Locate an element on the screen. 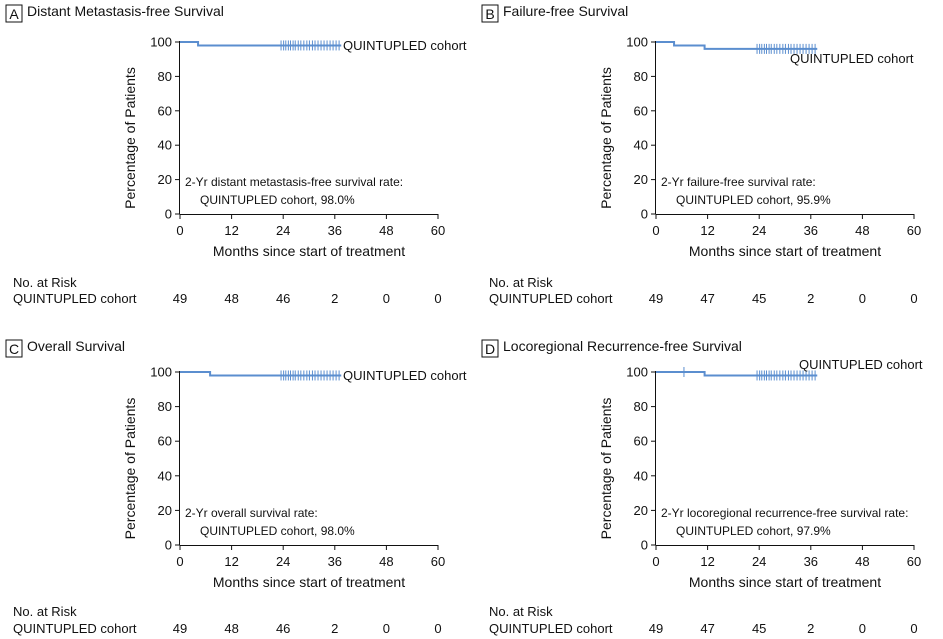 The image size is (943, 639). panel-d-risk-value: 49 is located at coordinates (656, 628).